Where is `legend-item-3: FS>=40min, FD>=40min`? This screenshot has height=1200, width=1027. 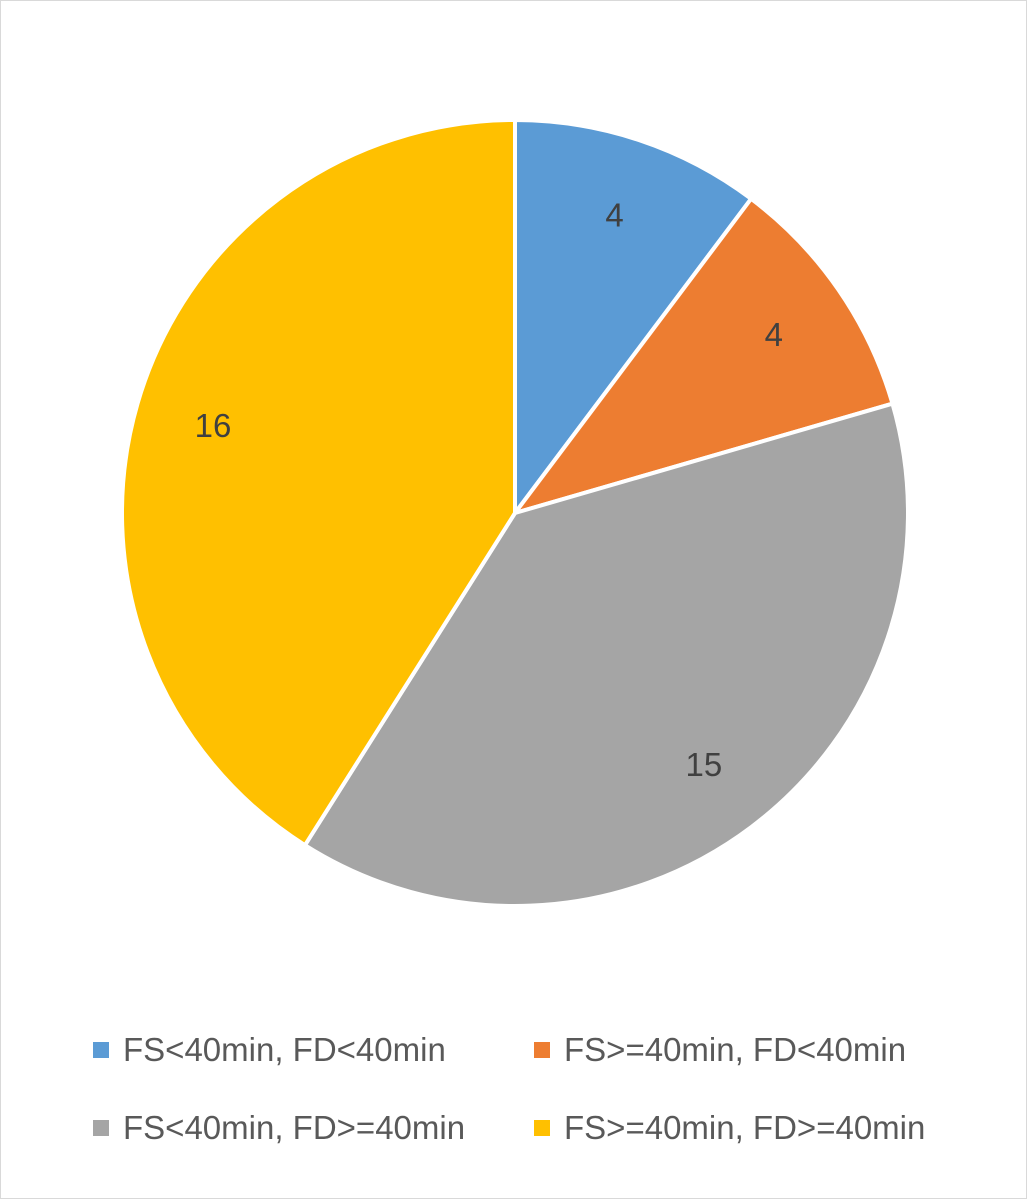
legend-item-3: FS>=40min, FD>=40min is located at coordinates (729, 1128).